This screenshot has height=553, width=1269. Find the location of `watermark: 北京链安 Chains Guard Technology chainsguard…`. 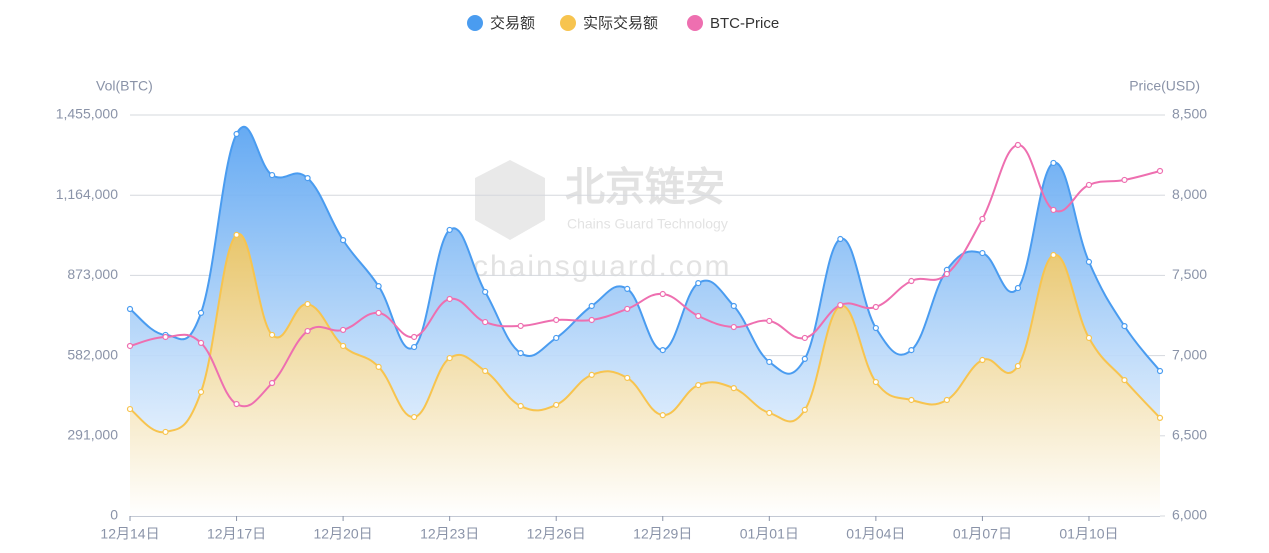

watermark: 北京链安 Chains Guard Technology chainsguard… is located at coordinates (601, 221).